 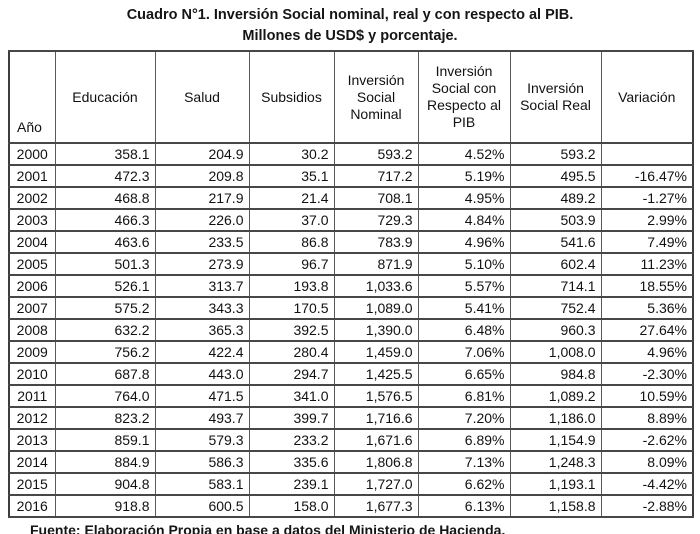 What do you see at coordinates (555, 484) in the screenshot?
I see `cell-inversion-social-real: 1,193.1` at bounding box center [555, 484].